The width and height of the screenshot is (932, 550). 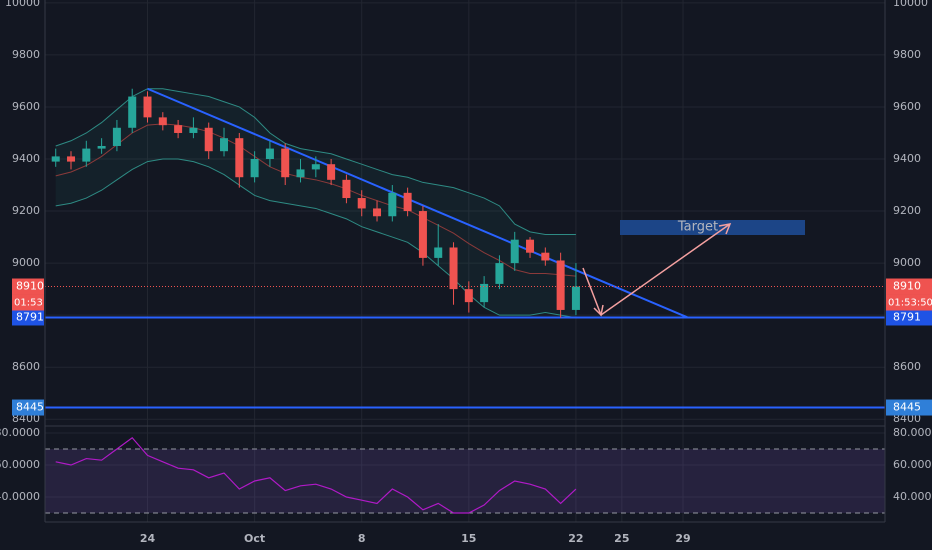 I want to click on rsi-line, so click(x=316, y=475).